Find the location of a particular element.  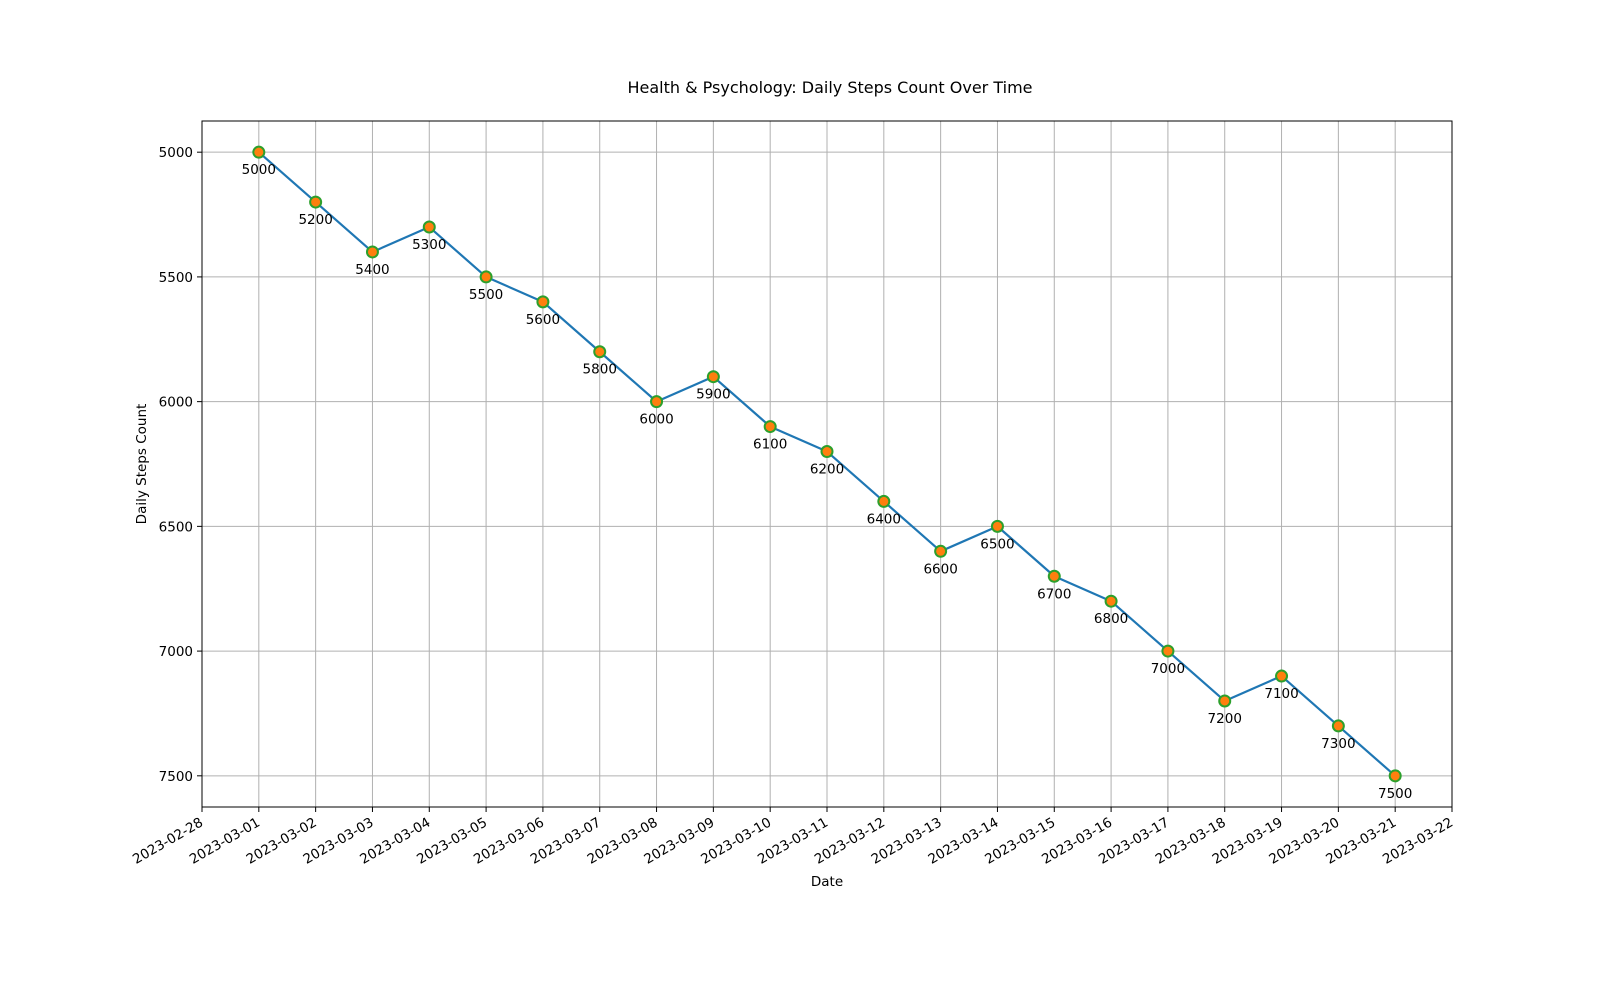

data-label: 7100 is located at coordinates (1281, 694).